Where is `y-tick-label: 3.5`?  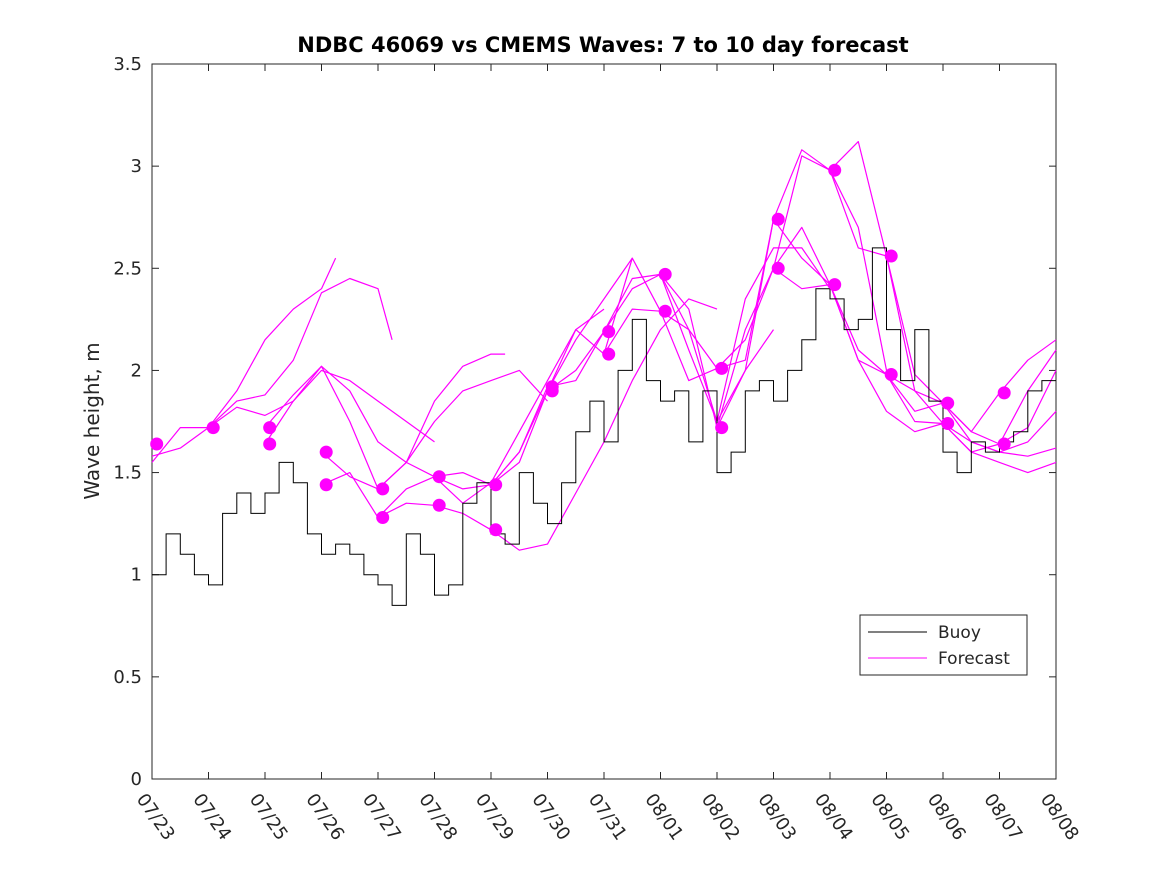
y-tick-label: 3.5 is located at coordinates (127, 64).